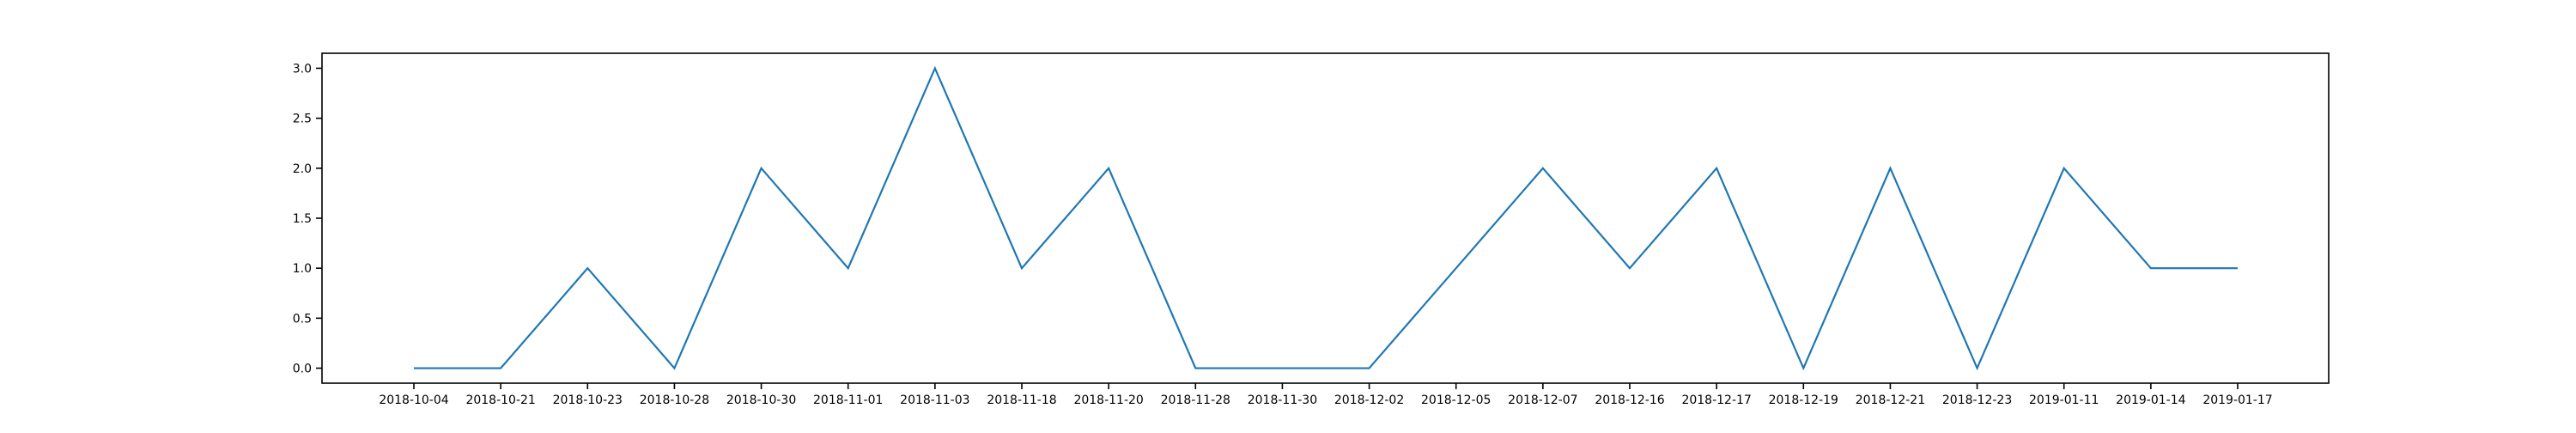 The width and height of the screenshot is (2576, 433). What do you see at coordinates (1283, 400) in the screenshot?
I see `x-tick-label: 2018-11-30` at bounding box center [1283, 400].